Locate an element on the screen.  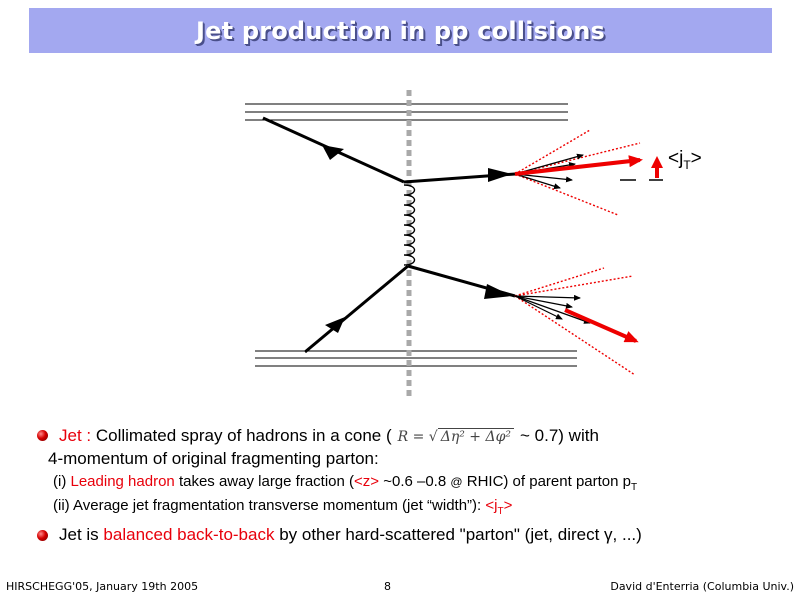
footer-page-number: 8 is located at coordinates (387, 586).